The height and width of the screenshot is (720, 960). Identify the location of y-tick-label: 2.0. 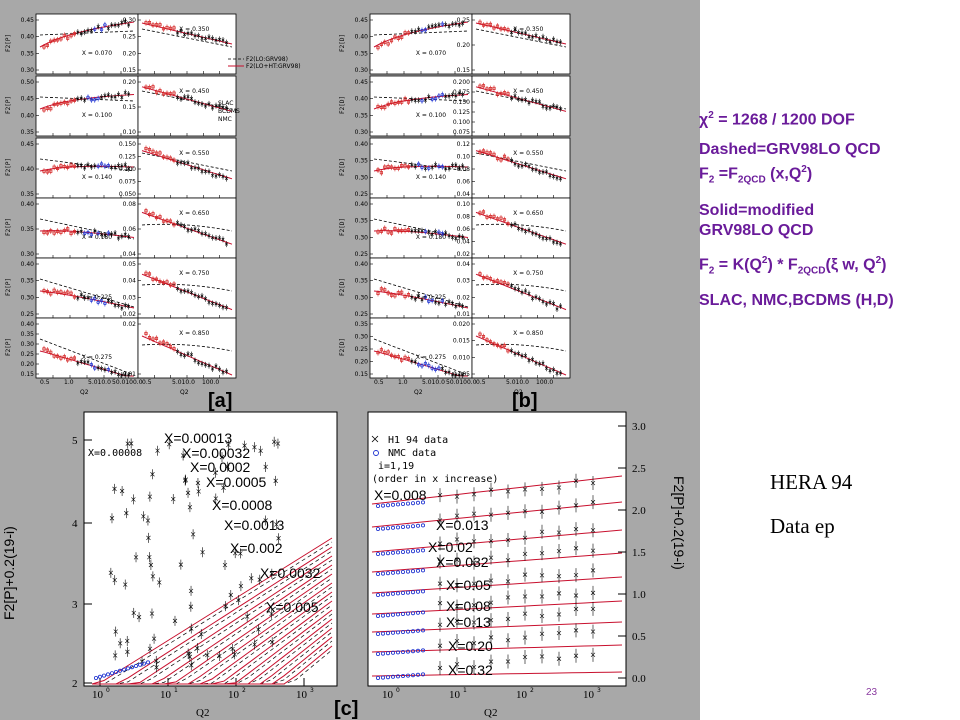
(639, 511).